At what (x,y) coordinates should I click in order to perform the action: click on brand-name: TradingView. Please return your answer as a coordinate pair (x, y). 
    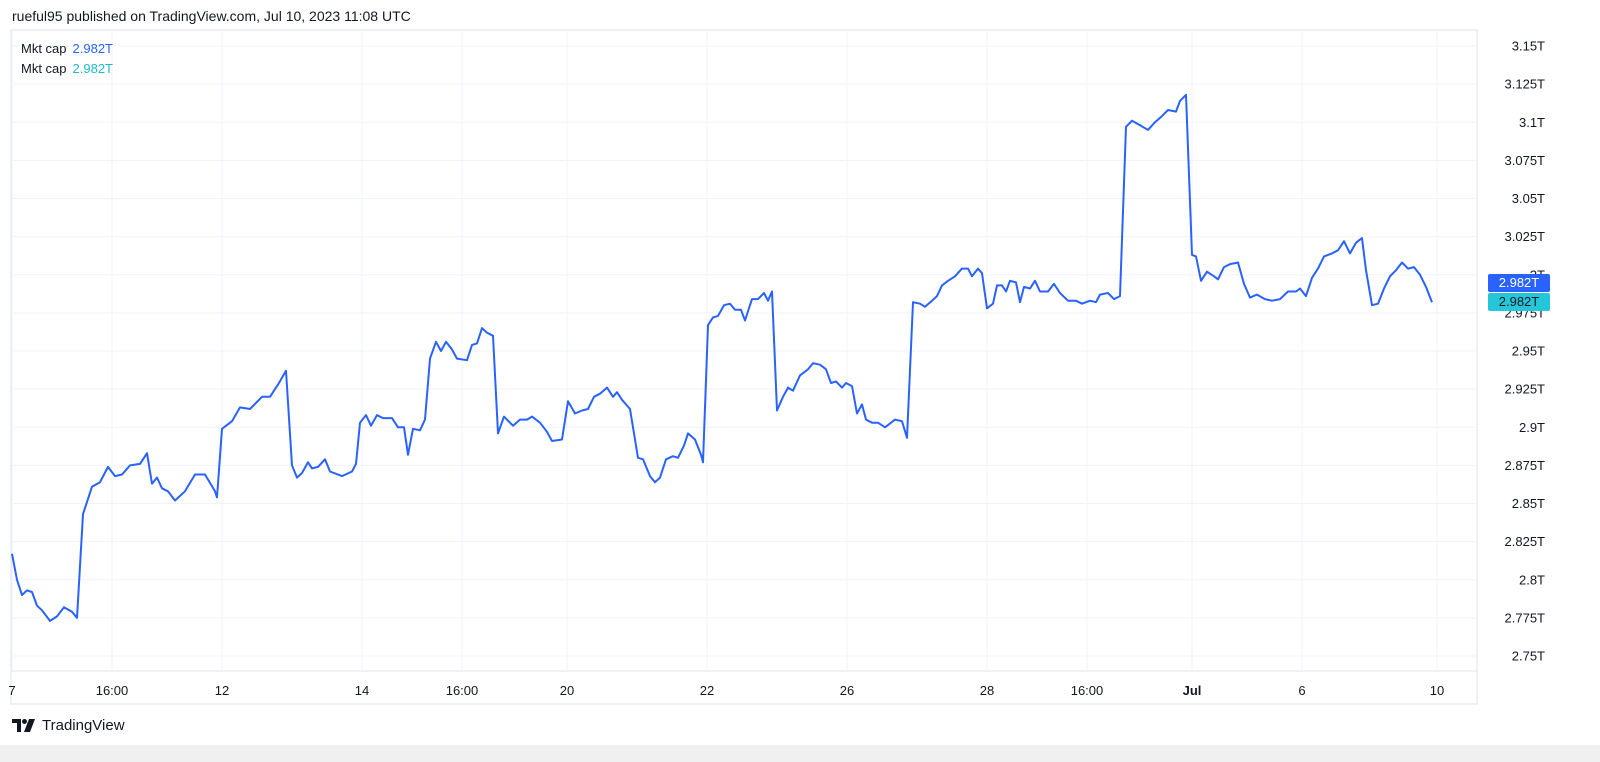
    Looking at the image, I should click on (83, 725).